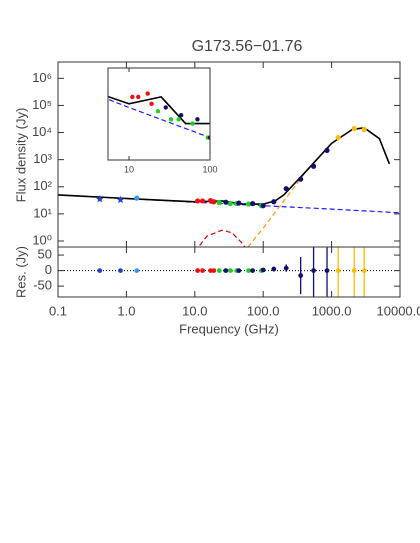 This screenshot has width=420, height=543. Describe the element at coordinates (42, 212) in the screenshot. I see `y-tick-label: 10¹` at that location.